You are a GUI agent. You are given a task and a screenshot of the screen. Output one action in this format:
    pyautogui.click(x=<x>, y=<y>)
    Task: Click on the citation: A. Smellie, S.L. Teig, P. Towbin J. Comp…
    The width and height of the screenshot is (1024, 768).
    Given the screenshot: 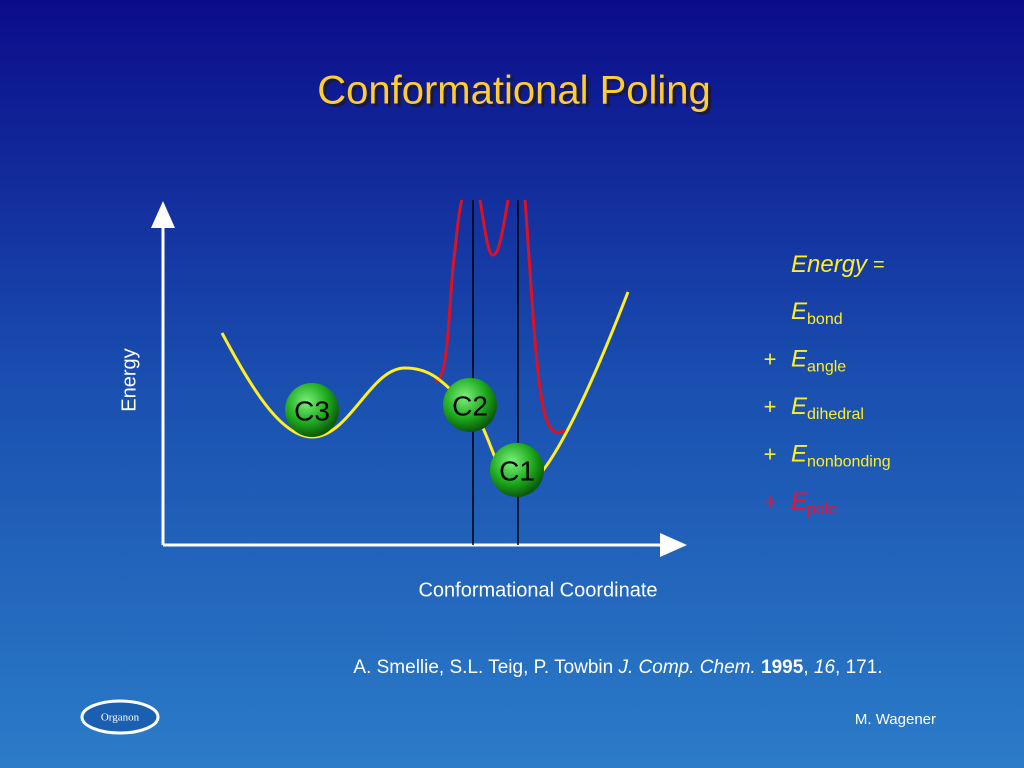 What is the action you would take?
    pyautogui.click(x=617, y=667)
    